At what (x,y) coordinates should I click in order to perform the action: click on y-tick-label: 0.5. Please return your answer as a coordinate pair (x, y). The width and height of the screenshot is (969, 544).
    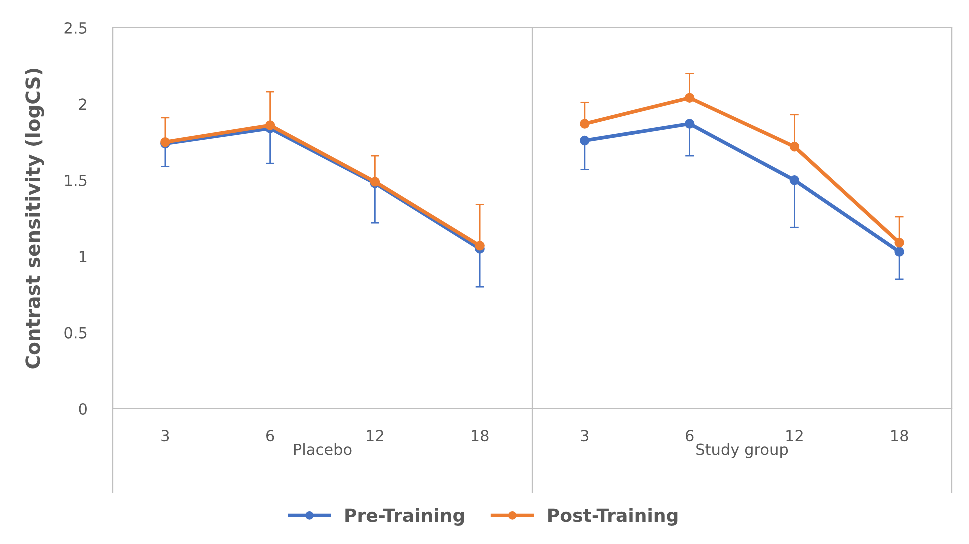
    Looking at the image, I should click on (75, 333).